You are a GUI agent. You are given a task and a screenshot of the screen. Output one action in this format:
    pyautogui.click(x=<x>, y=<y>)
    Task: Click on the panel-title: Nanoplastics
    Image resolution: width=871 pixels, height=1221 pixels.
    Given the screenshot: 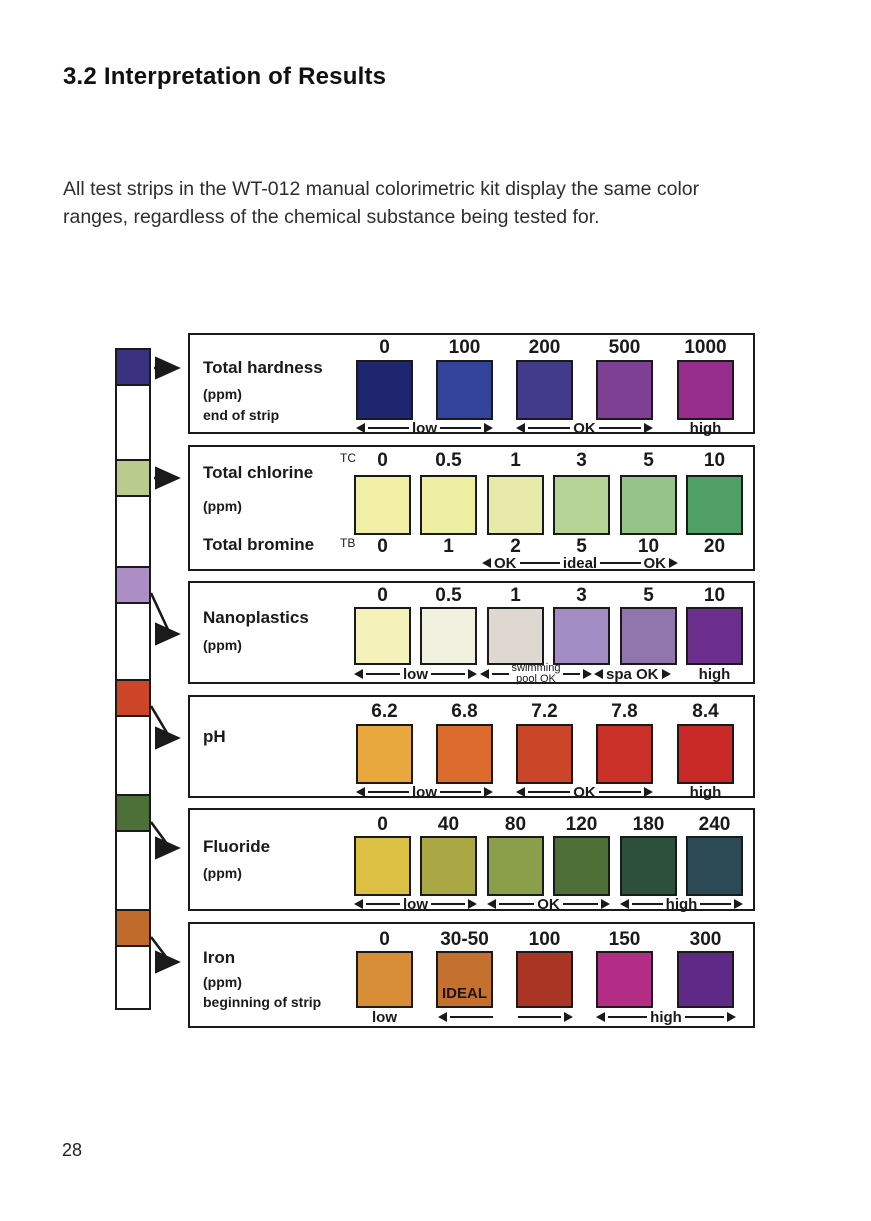 What is the action you would take?
    pyautogui.click(x=256, y=617)
    